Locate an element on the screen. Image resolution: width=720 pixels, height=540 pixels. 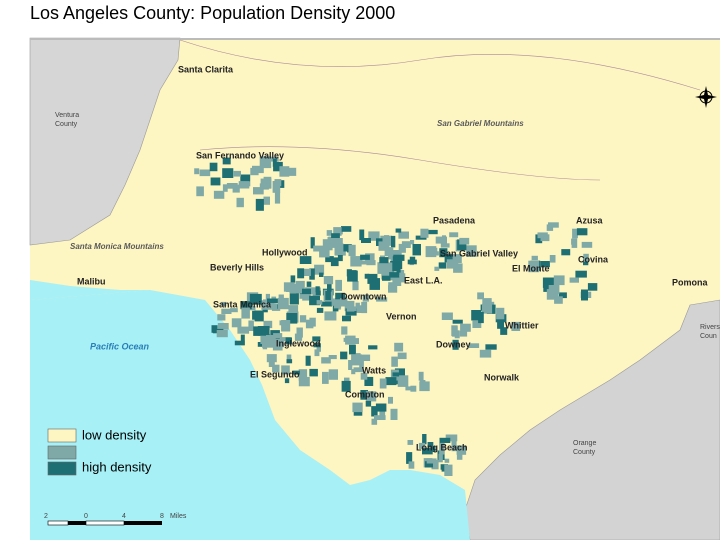
scale-label: 8 is located at coordinates (162, 516).